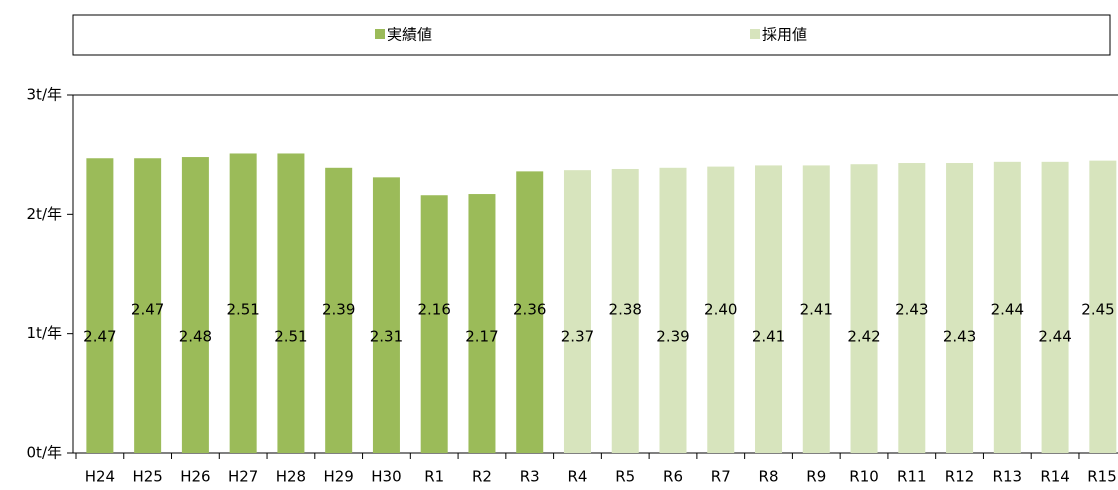 The image size is (1118, 490). I want to click on x-tick-label: R12, so click(960, 477).